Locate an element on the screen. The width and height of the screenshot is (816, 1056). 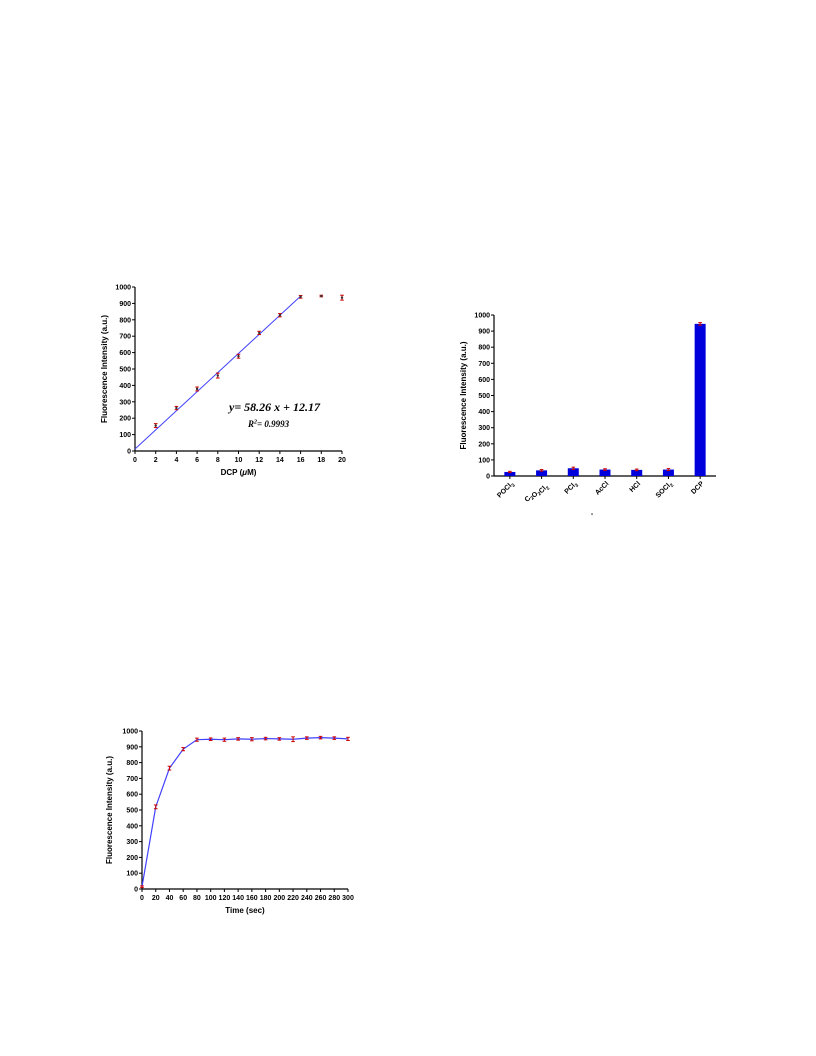
selectivity-y-tick-label: 900 is located at coordinates (484, 332).